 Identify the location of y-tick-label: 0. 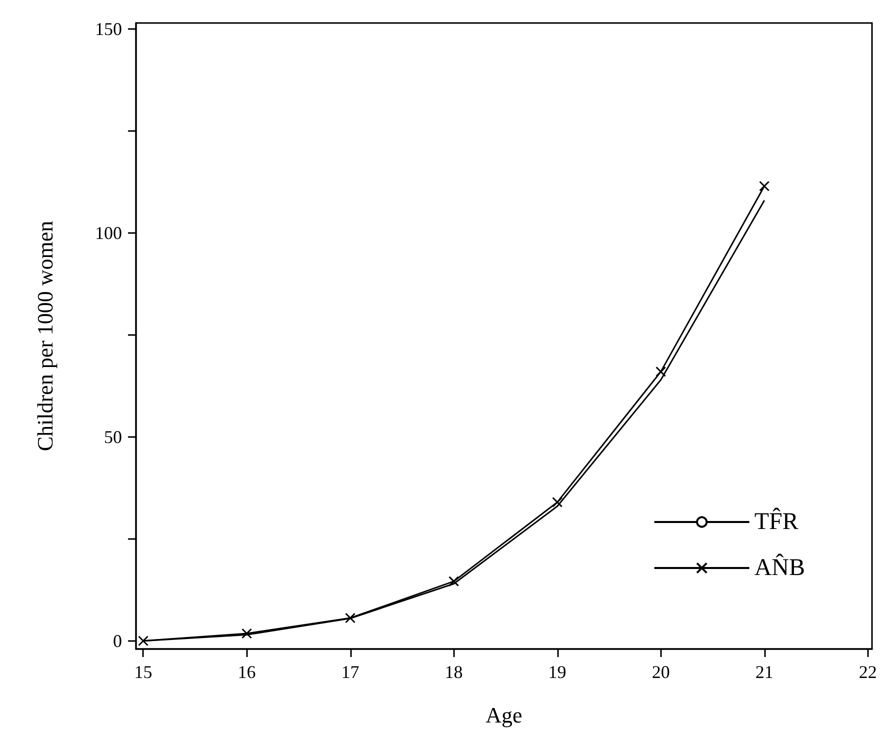
(117, 640).